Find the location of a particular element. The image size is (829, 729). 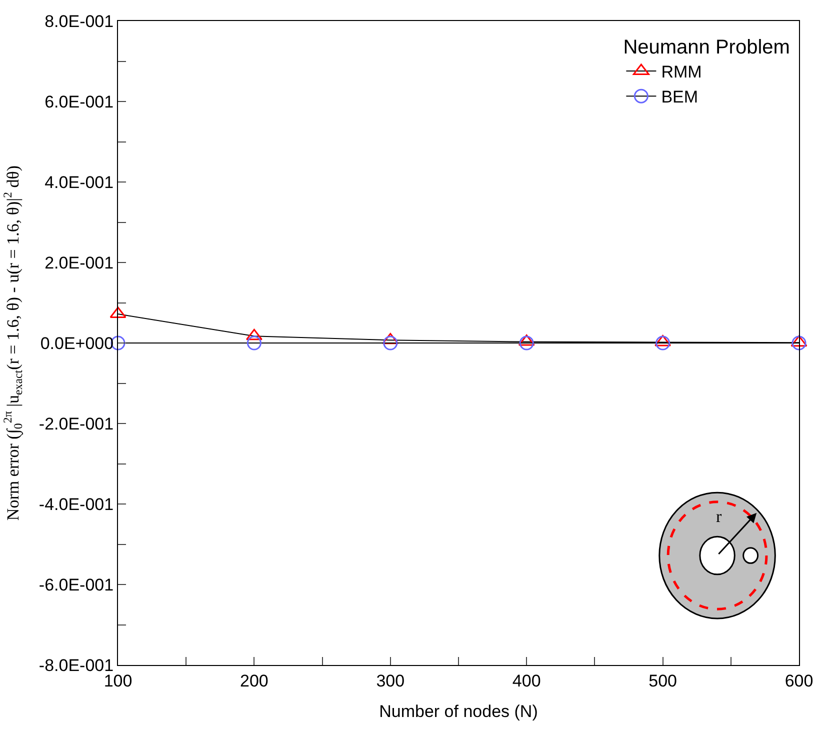

y-tick-label: -2.0E-001 is located at coordinates (76, 424).